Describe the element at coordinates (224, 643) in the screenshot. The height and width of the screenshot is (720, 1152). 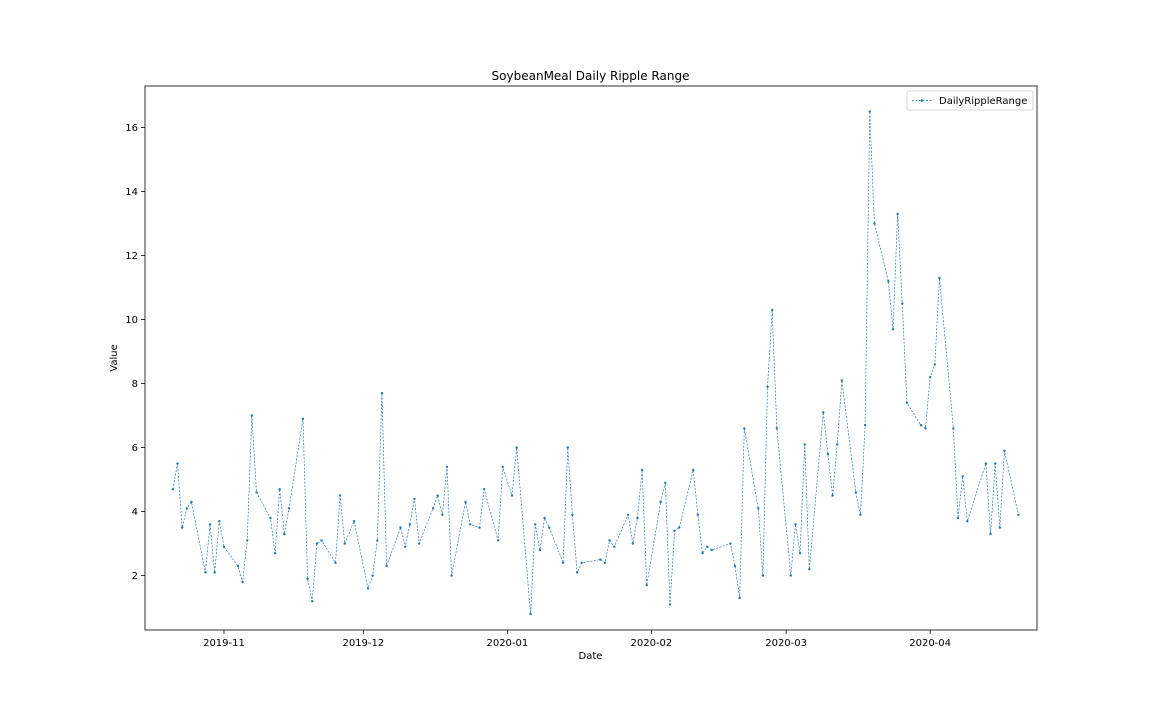
I see `x-tick-label: 2019-11` at that location.